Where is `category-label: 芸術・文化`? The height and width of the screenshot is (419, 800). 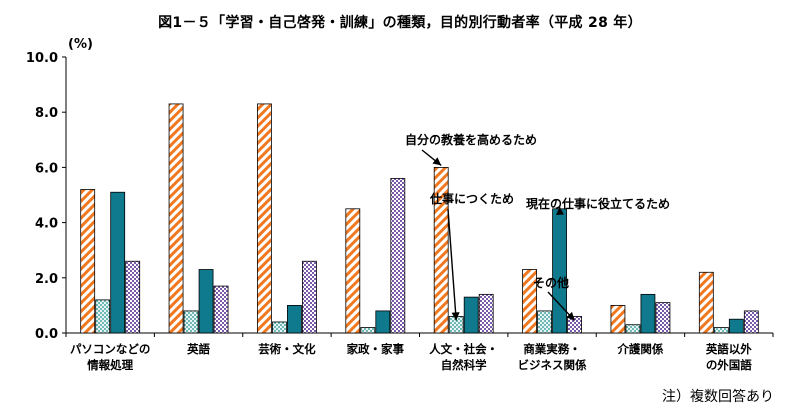 category-label: 芸術・文化 is located at coordinates (287, 349).